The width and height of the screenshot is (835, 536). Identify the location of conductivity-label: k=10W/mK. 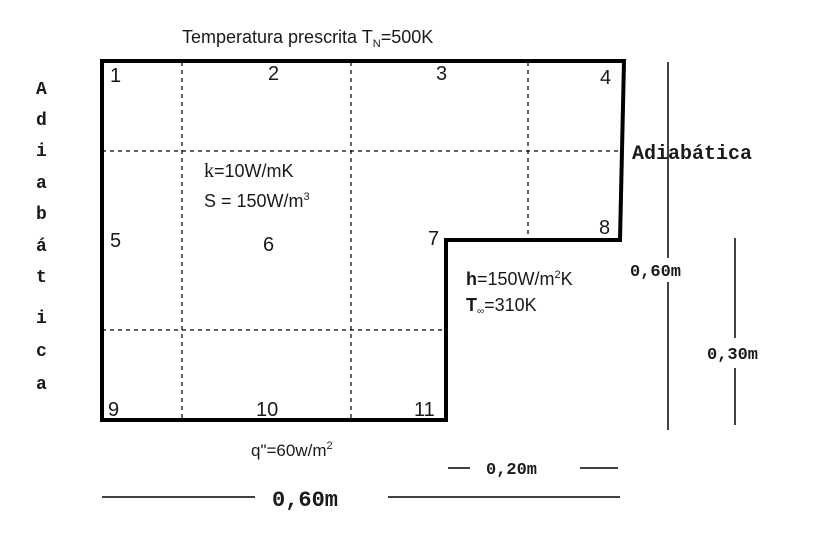
(249, 171).